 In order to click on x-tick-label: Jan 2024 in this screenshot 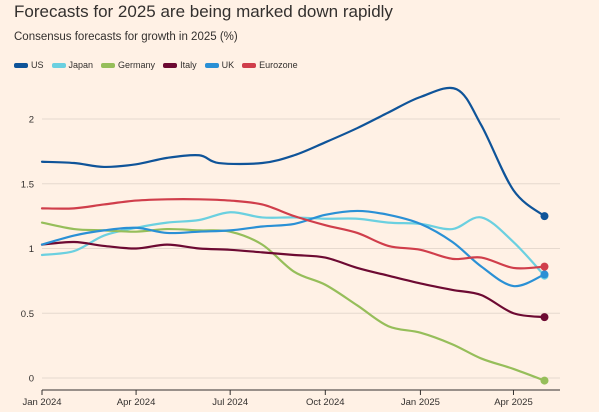, I will do `click(41, 402)`.